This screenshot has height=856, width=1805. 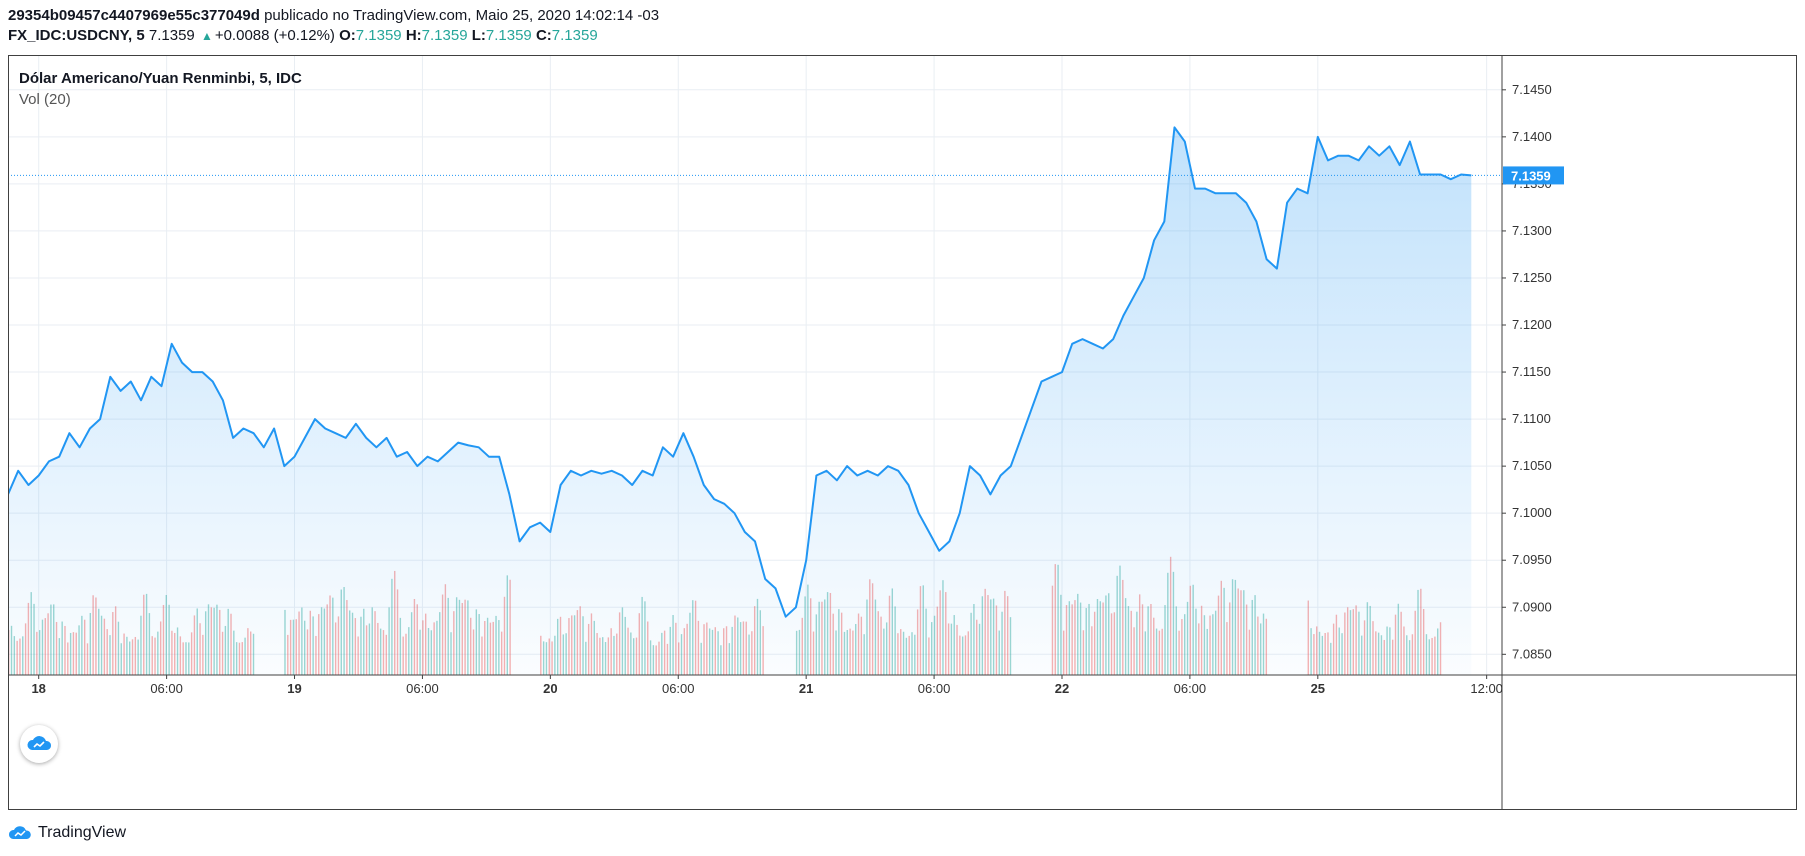 What do you see at coordinates (1532, 277) in the screenshot?
I see `y-tick-label: 7.1250` at bounding box center [1532, 277].